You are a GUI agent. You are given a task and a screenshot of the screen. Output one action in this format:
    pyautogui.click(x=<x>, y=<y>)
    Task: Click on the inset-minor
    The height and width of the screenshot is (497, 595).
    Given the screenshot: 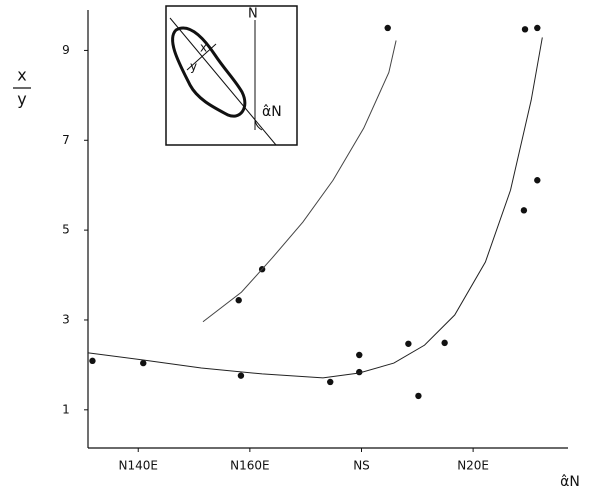 What is the action you would take?
    pyautogui.click(x=201, y=57)
    